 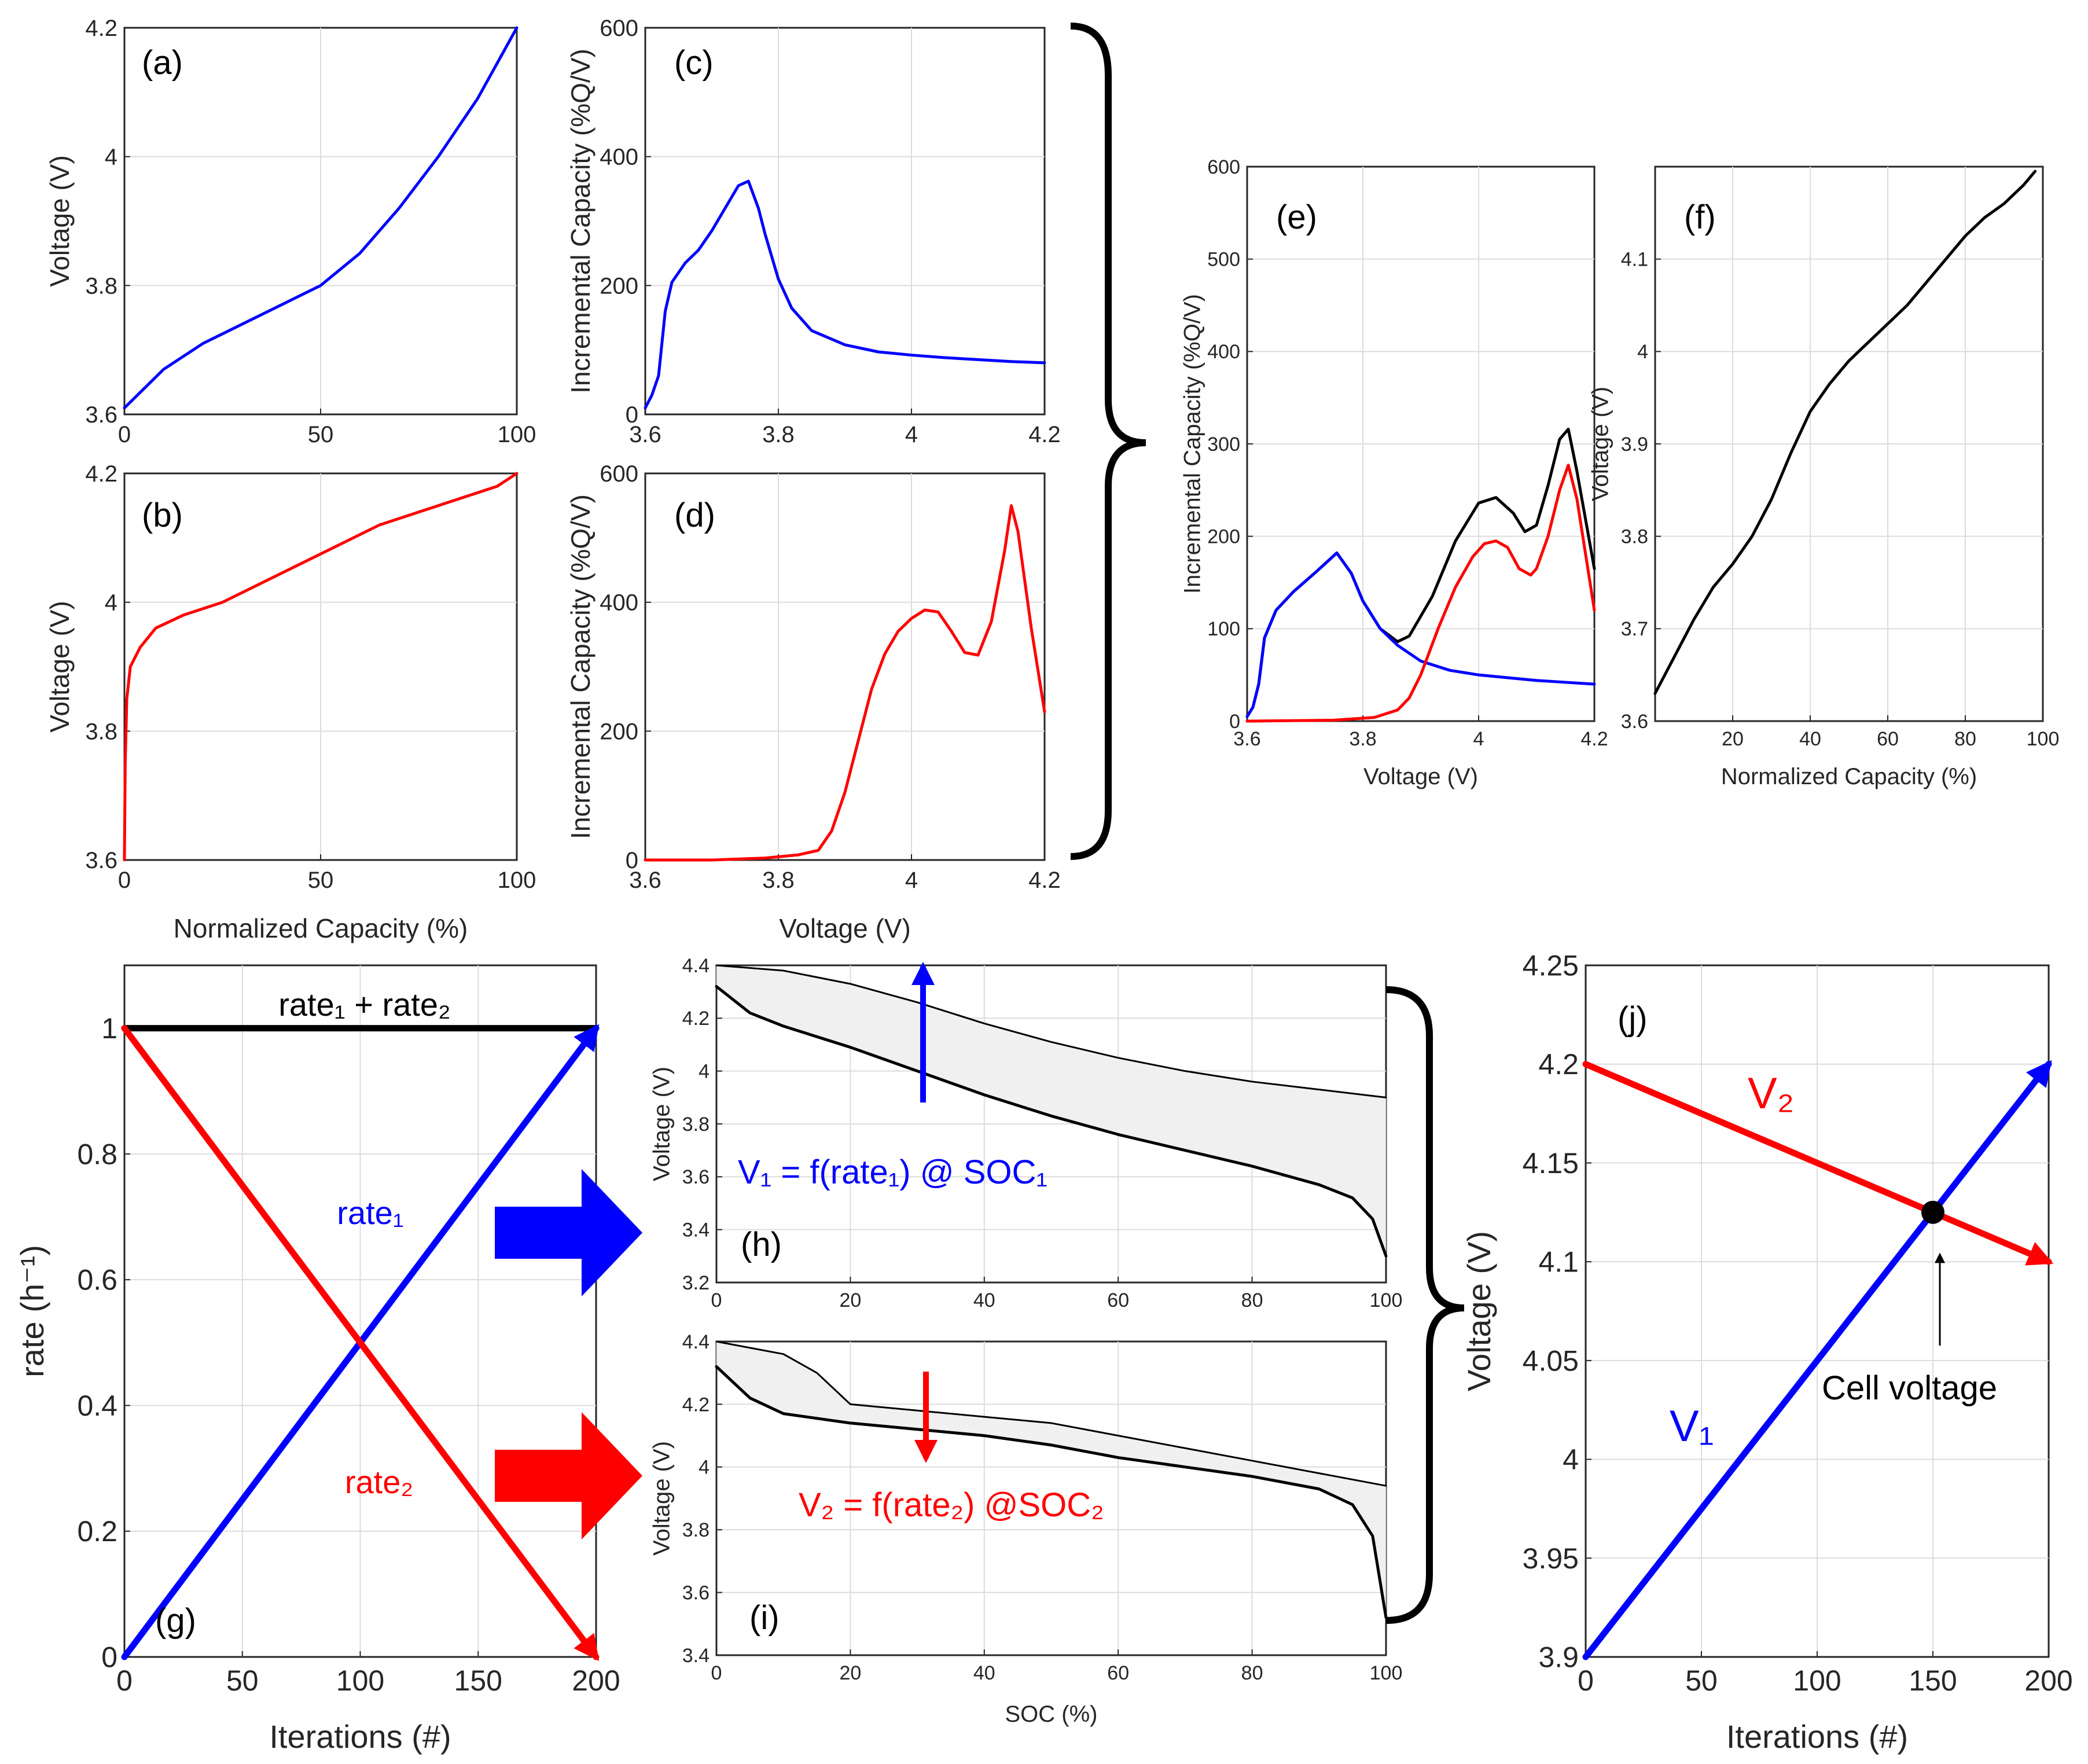 I want to click on y-tick-label: 500, so click(x=1223, y=260).